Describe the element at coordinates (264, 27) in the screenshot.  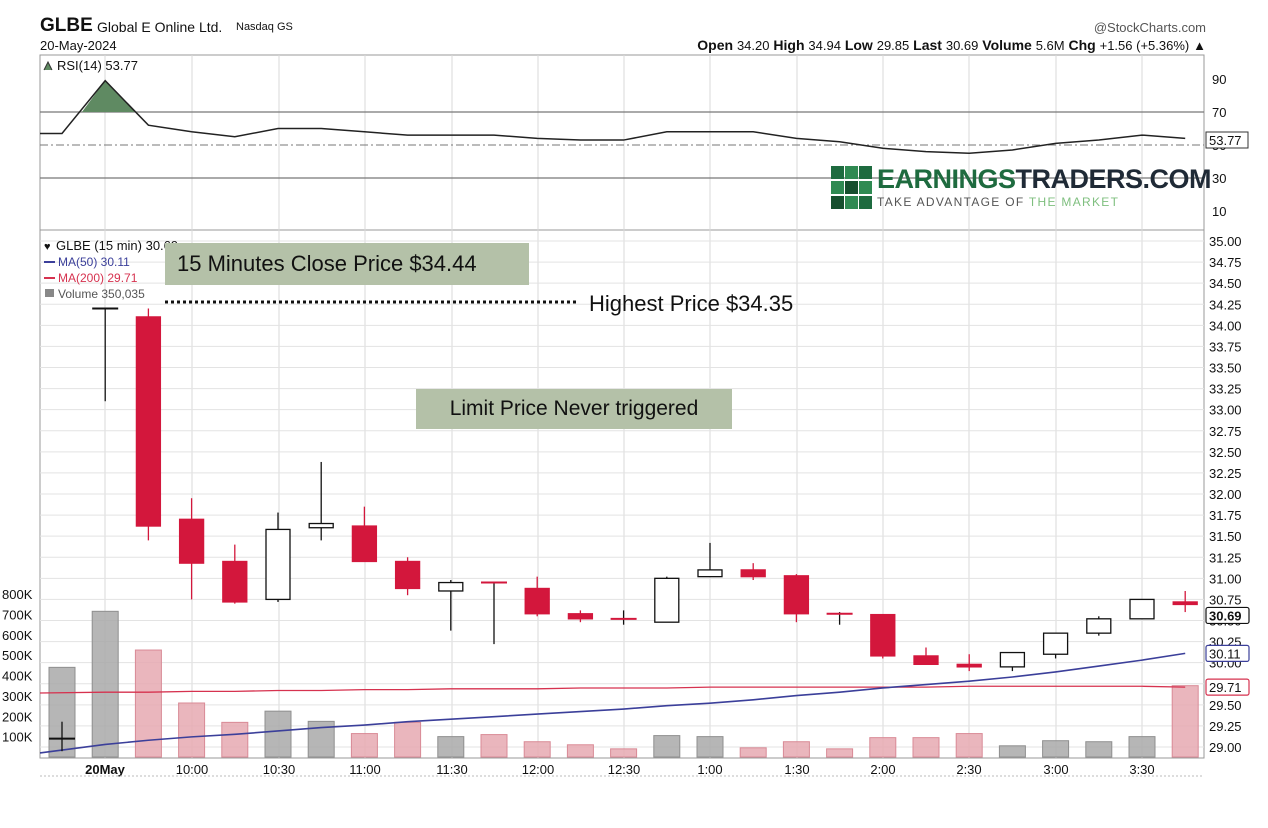
I see `exchange-name: Nasdaq GS` at that location.